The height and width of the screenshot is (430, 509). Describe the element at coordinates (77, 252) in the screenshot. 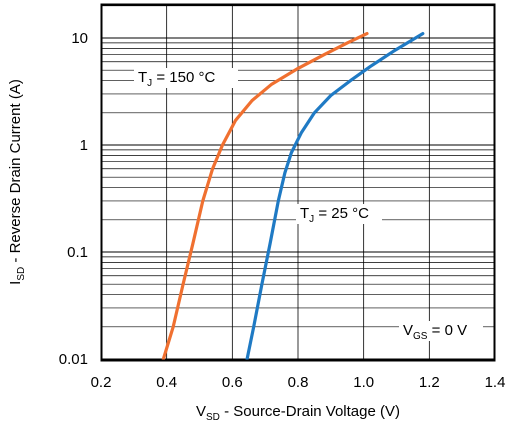

I see `y-tick-label: 0.1` at that location.